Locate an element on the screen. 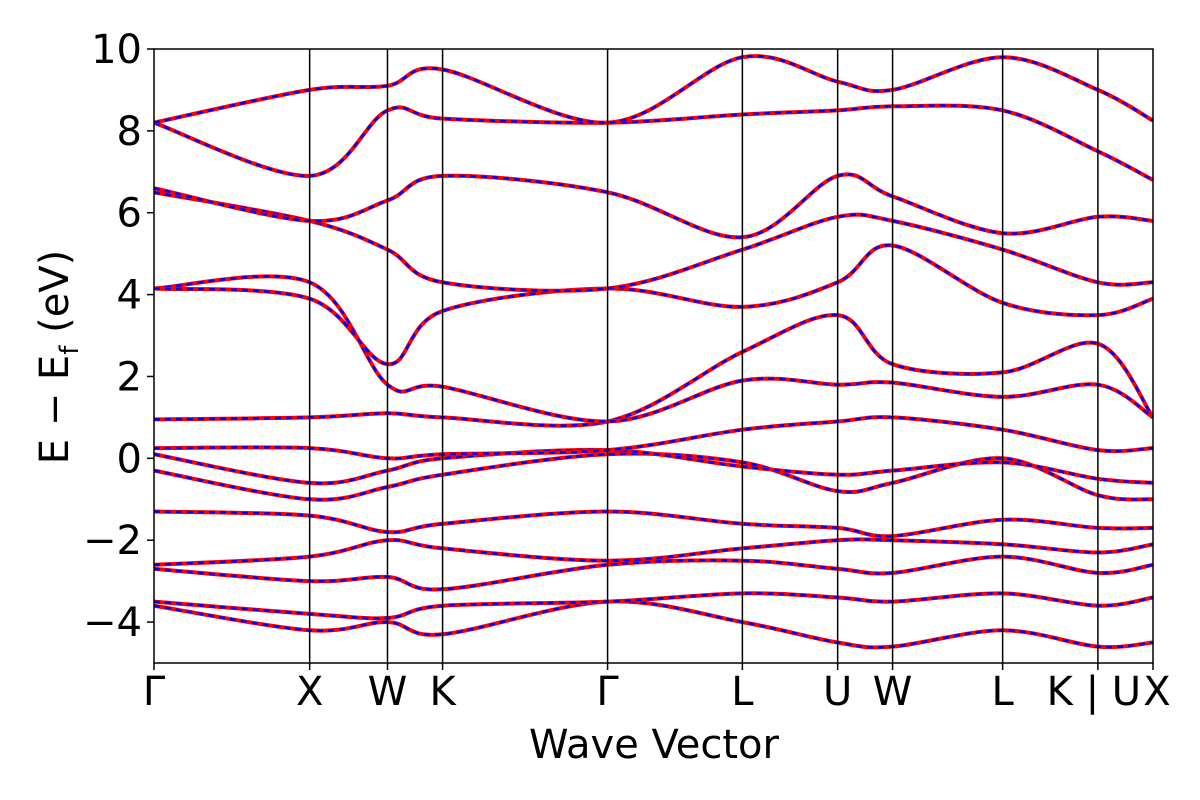  y-tick-label: 2 is located at coordinates (129, 377).